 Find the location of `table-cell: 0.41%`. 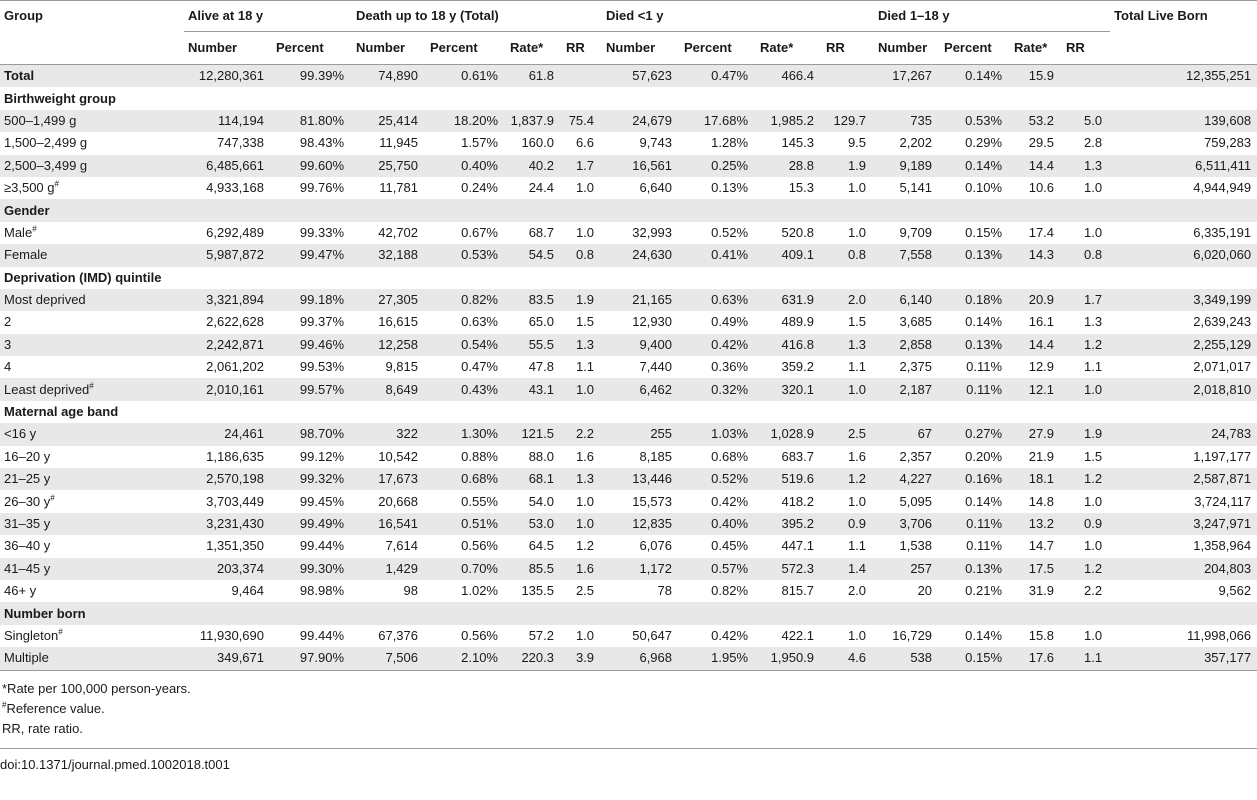

table-cell: 0.41% is located at coordinates (718, 255).